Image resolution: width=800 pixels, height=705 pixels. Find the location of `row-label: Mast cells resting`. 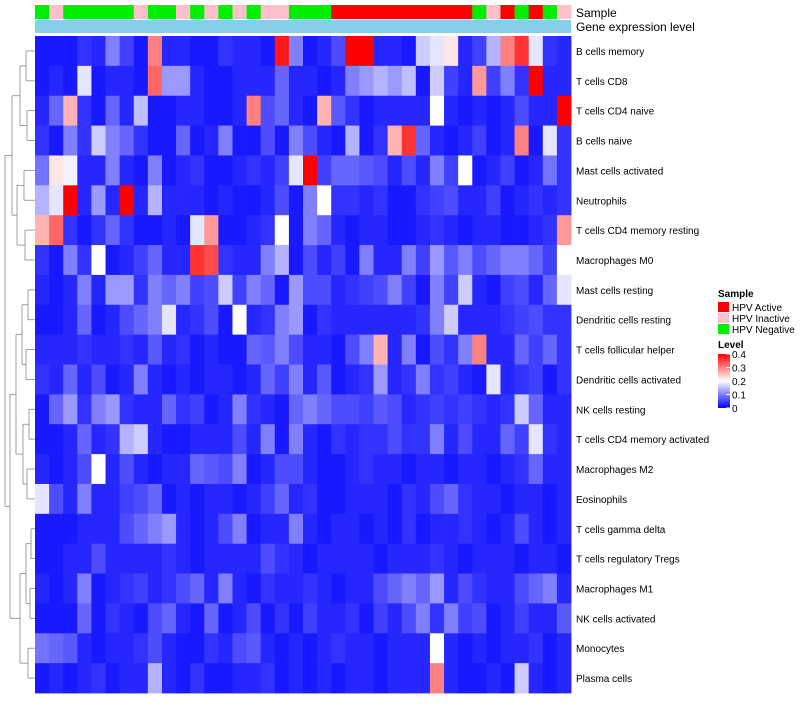

row-label: Mast cells resting is located at coordinates (614, 291).